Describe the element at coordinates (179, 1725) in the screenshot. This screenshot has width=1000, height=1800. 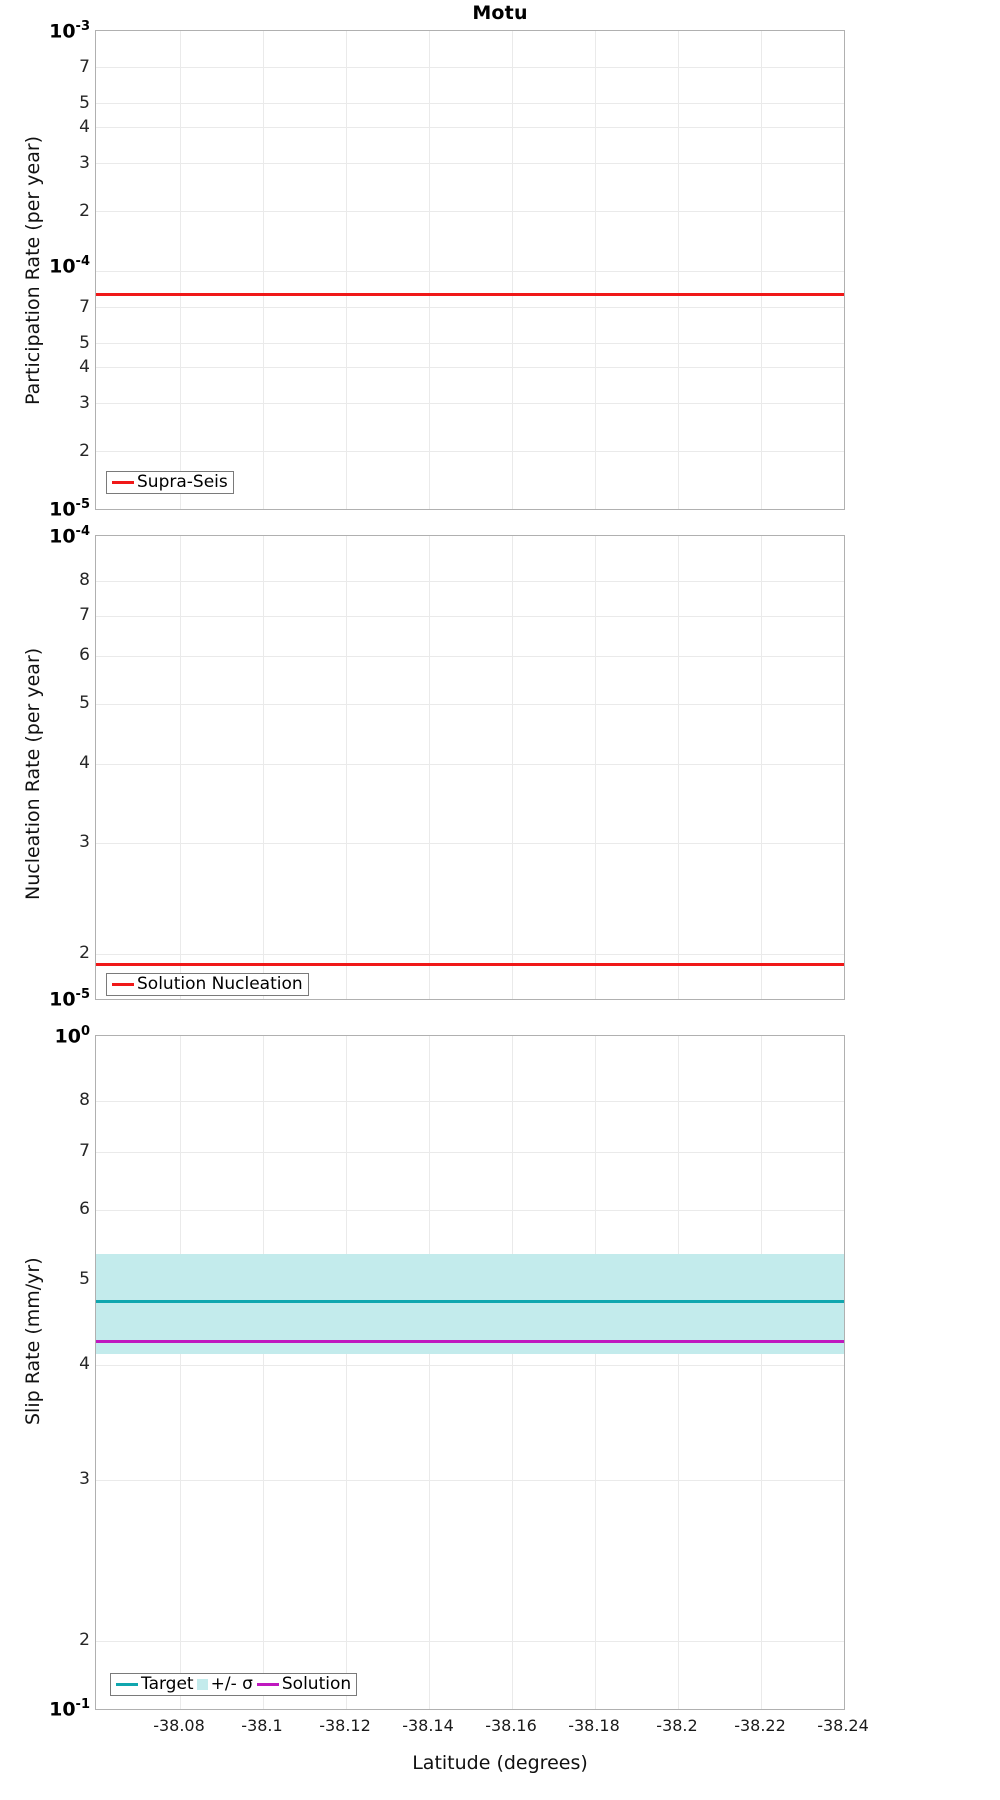
I see `xtick-label: -38.08` at that location.